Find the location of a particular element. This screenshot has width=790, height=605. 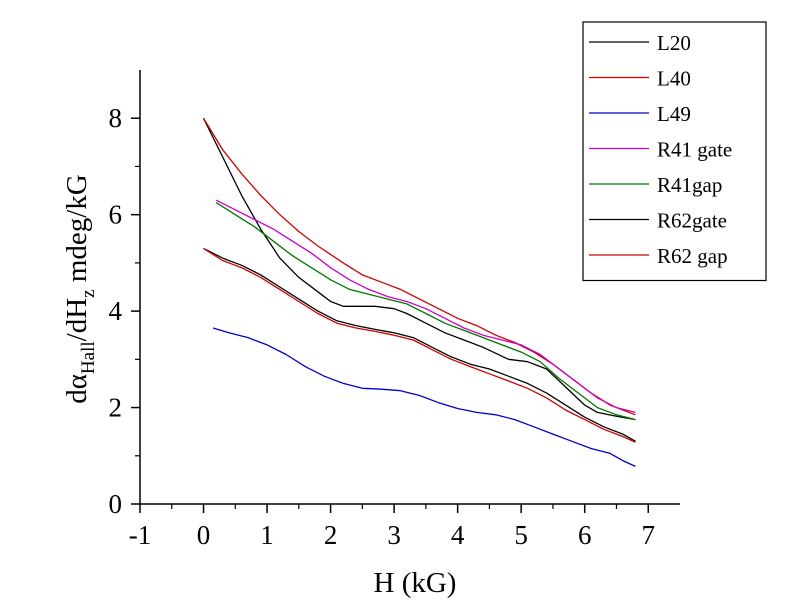

legend-label: R41gap is located at coordinates (689, 185).